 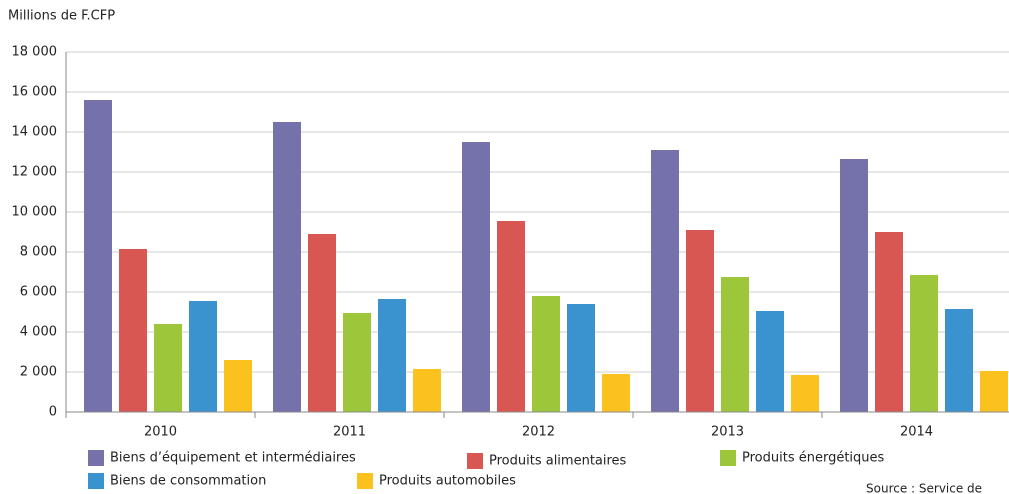 I want to click on x-tick-label: 2012, so click(x=538, y=432).